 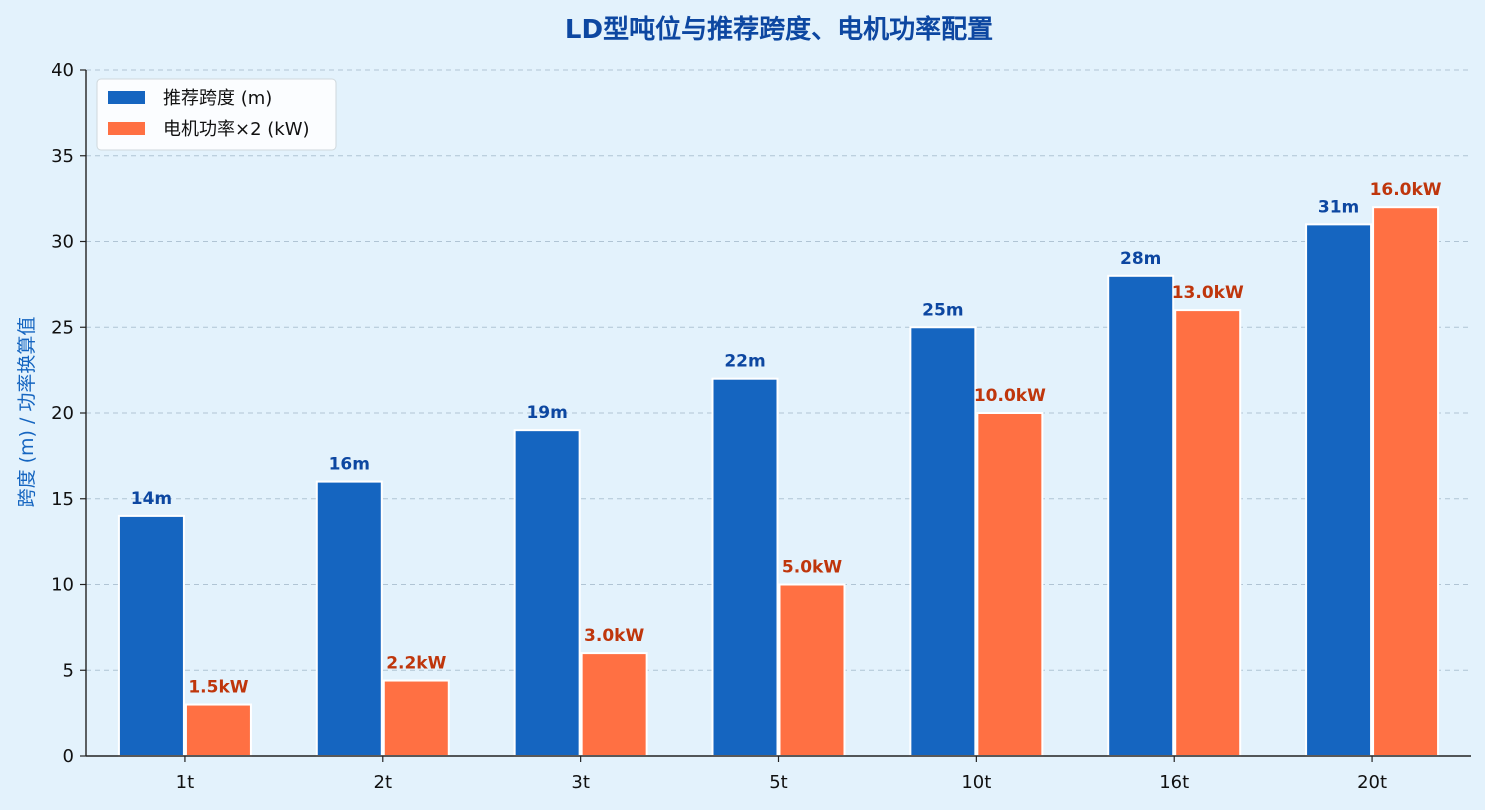 What do you see at coordinates (546, 413) in the screenshot?
I see `data-label: 19m` at bounding box center [546, 413].